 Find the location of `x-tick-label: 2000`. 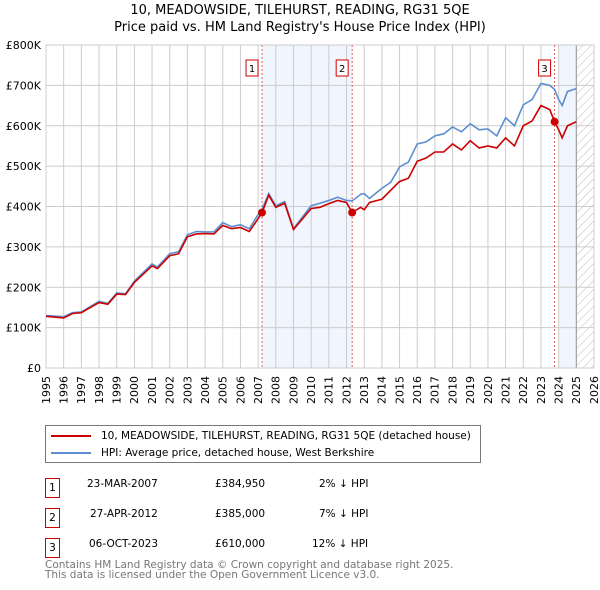

x-tick-label: 2000 is located at coordinates (134, 390).